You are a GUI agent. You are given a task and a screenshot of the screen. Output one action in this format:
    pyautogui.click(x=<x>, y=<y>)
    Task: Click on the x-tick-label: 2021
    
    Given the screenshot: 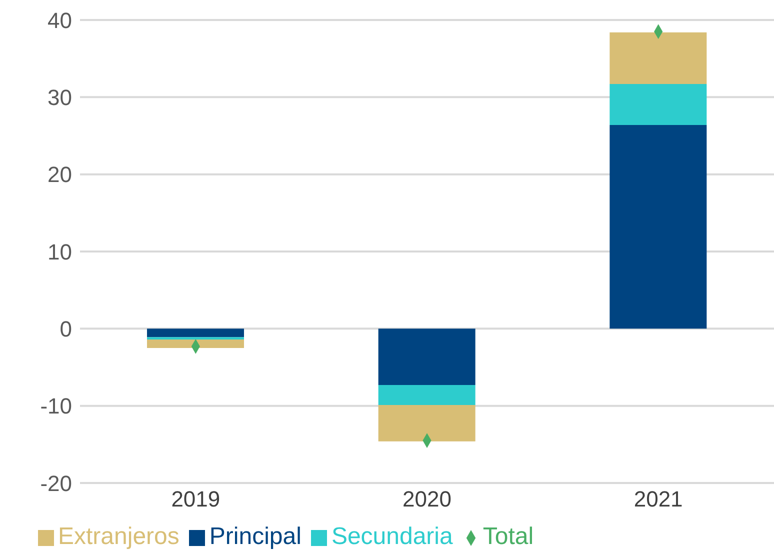 What is the action you would take?
    pyautogui.click(x=658, y=499)
    